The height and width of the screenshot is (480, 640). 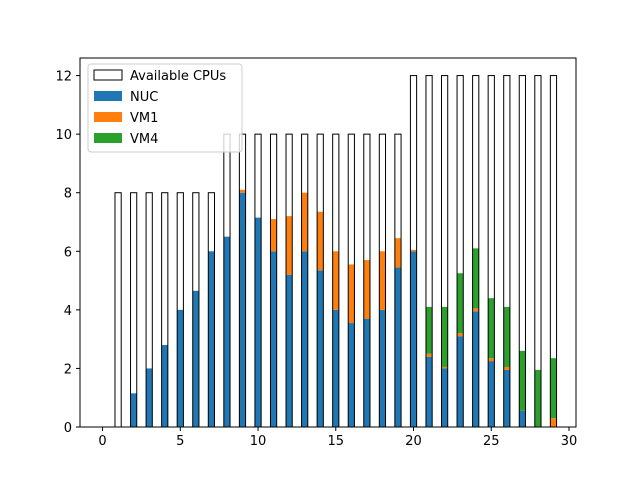 What do you see at coordinates (68, 428) in the screenshot?
I see `y-tick-label-0: 0` at bounding box center [68, 428].